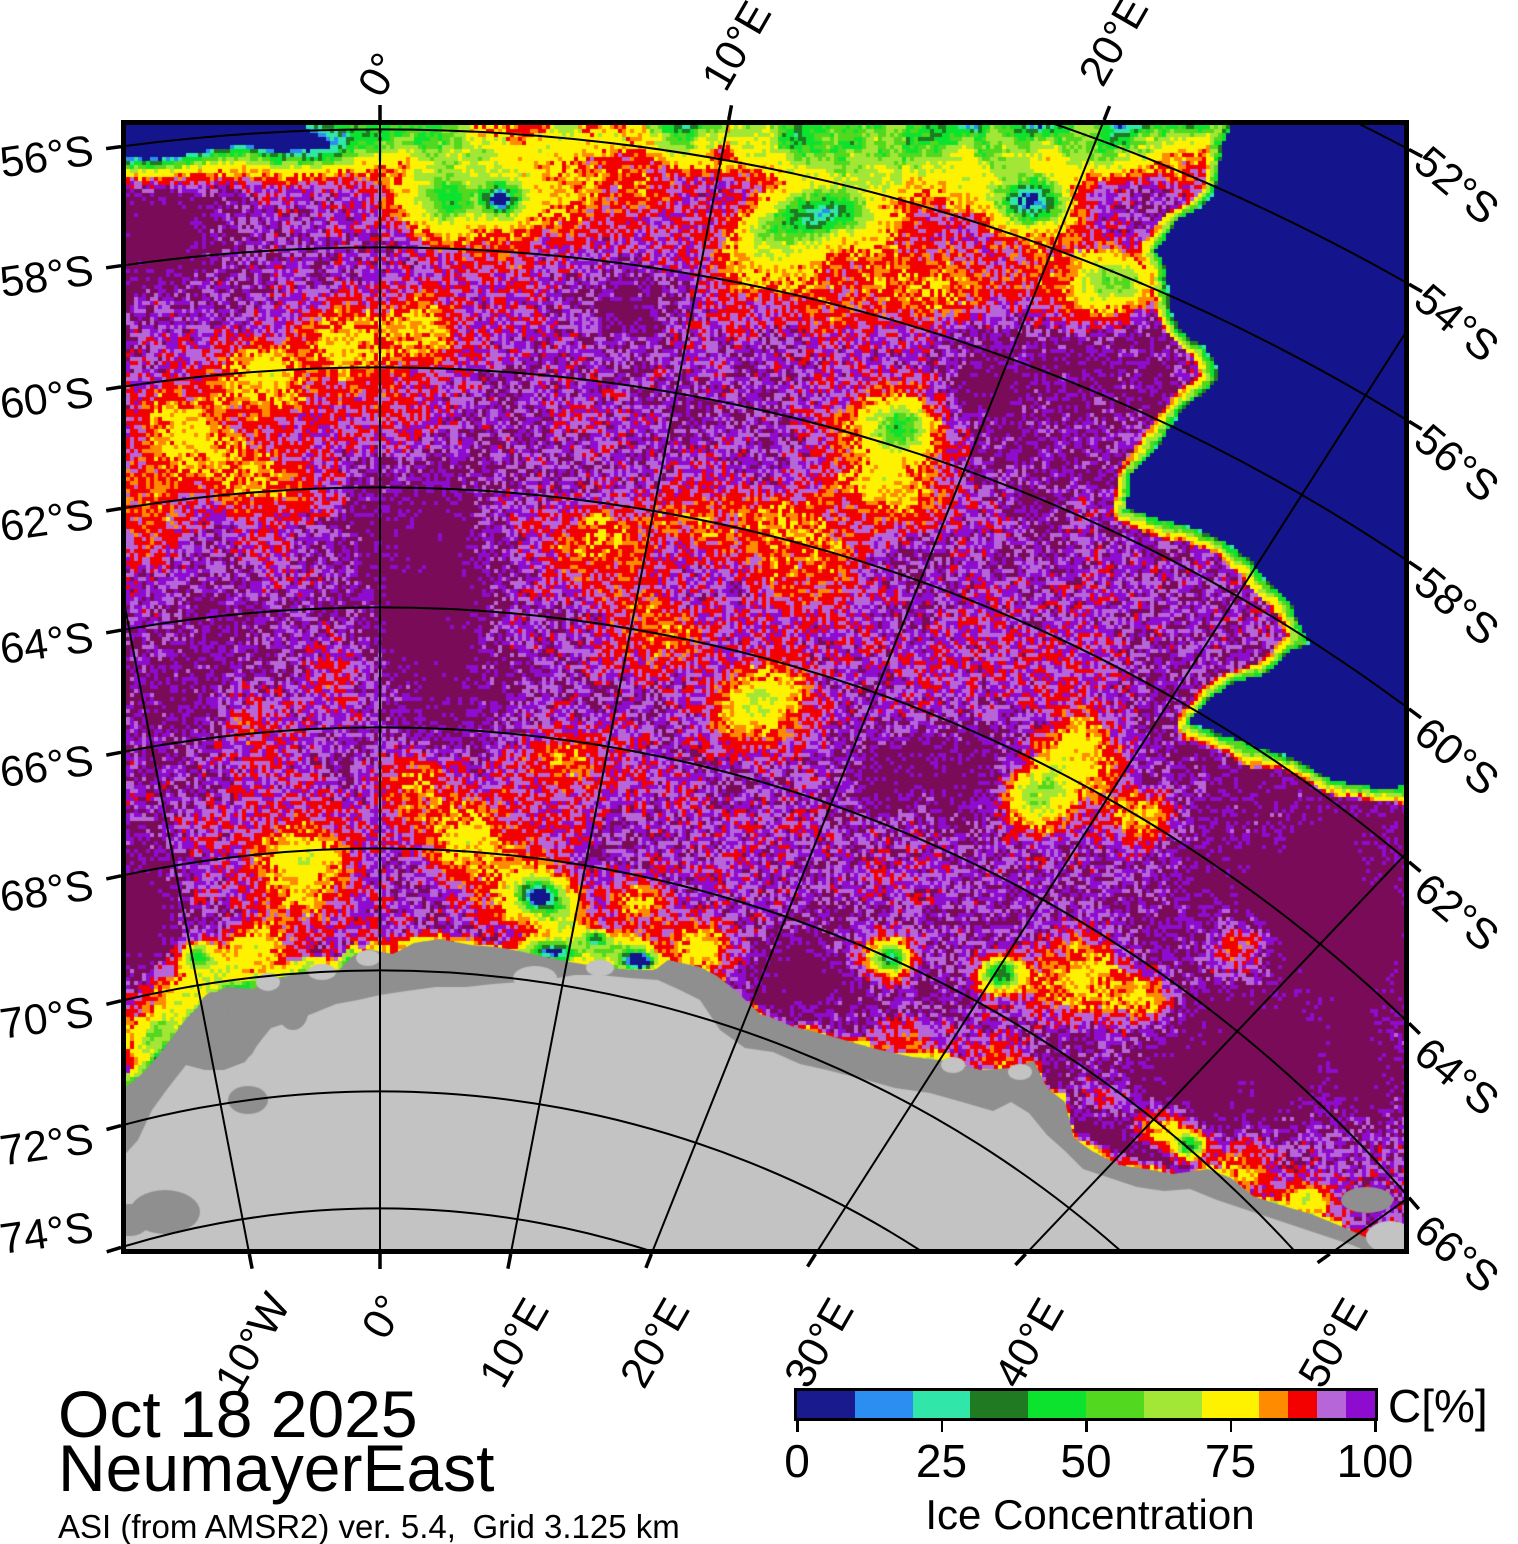  Describe the element at coordinates (1456, 185) in the screenshot. I see `svg-text: 52°S` at that location.